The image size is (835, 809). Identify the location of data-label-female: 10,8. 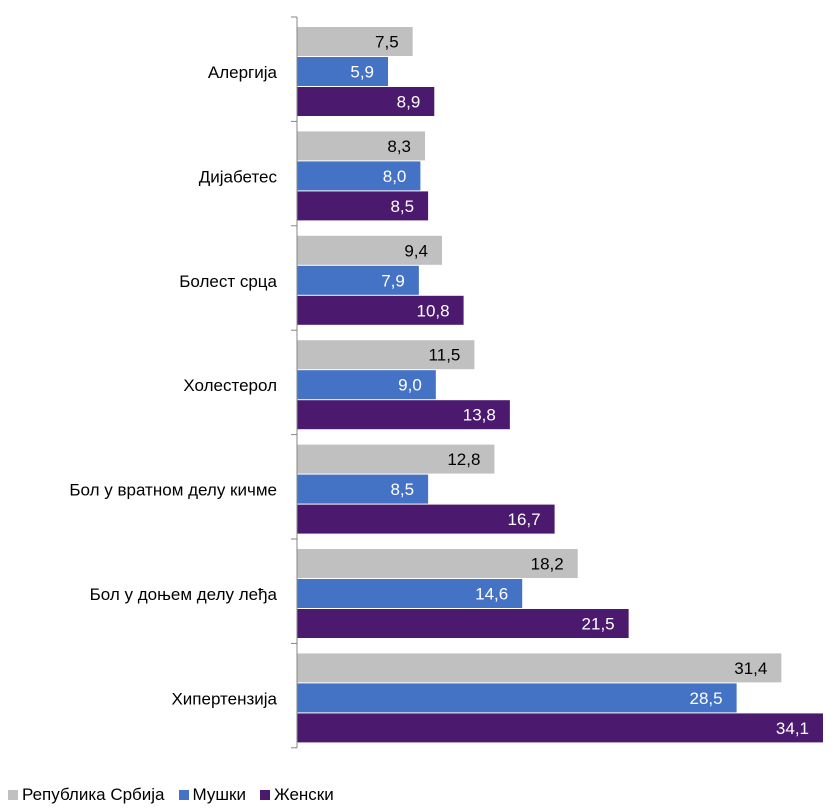
(432, 310).